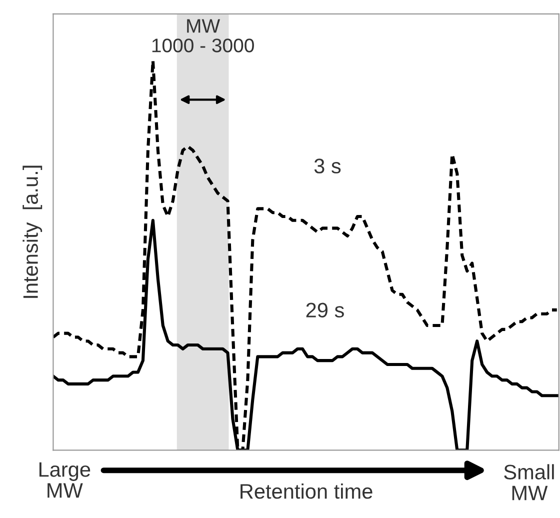  What do you see at coordinates (203, 35) in the screenshot?
I see `text: MW 1000 - 3000` at bounding box center [203, 35].